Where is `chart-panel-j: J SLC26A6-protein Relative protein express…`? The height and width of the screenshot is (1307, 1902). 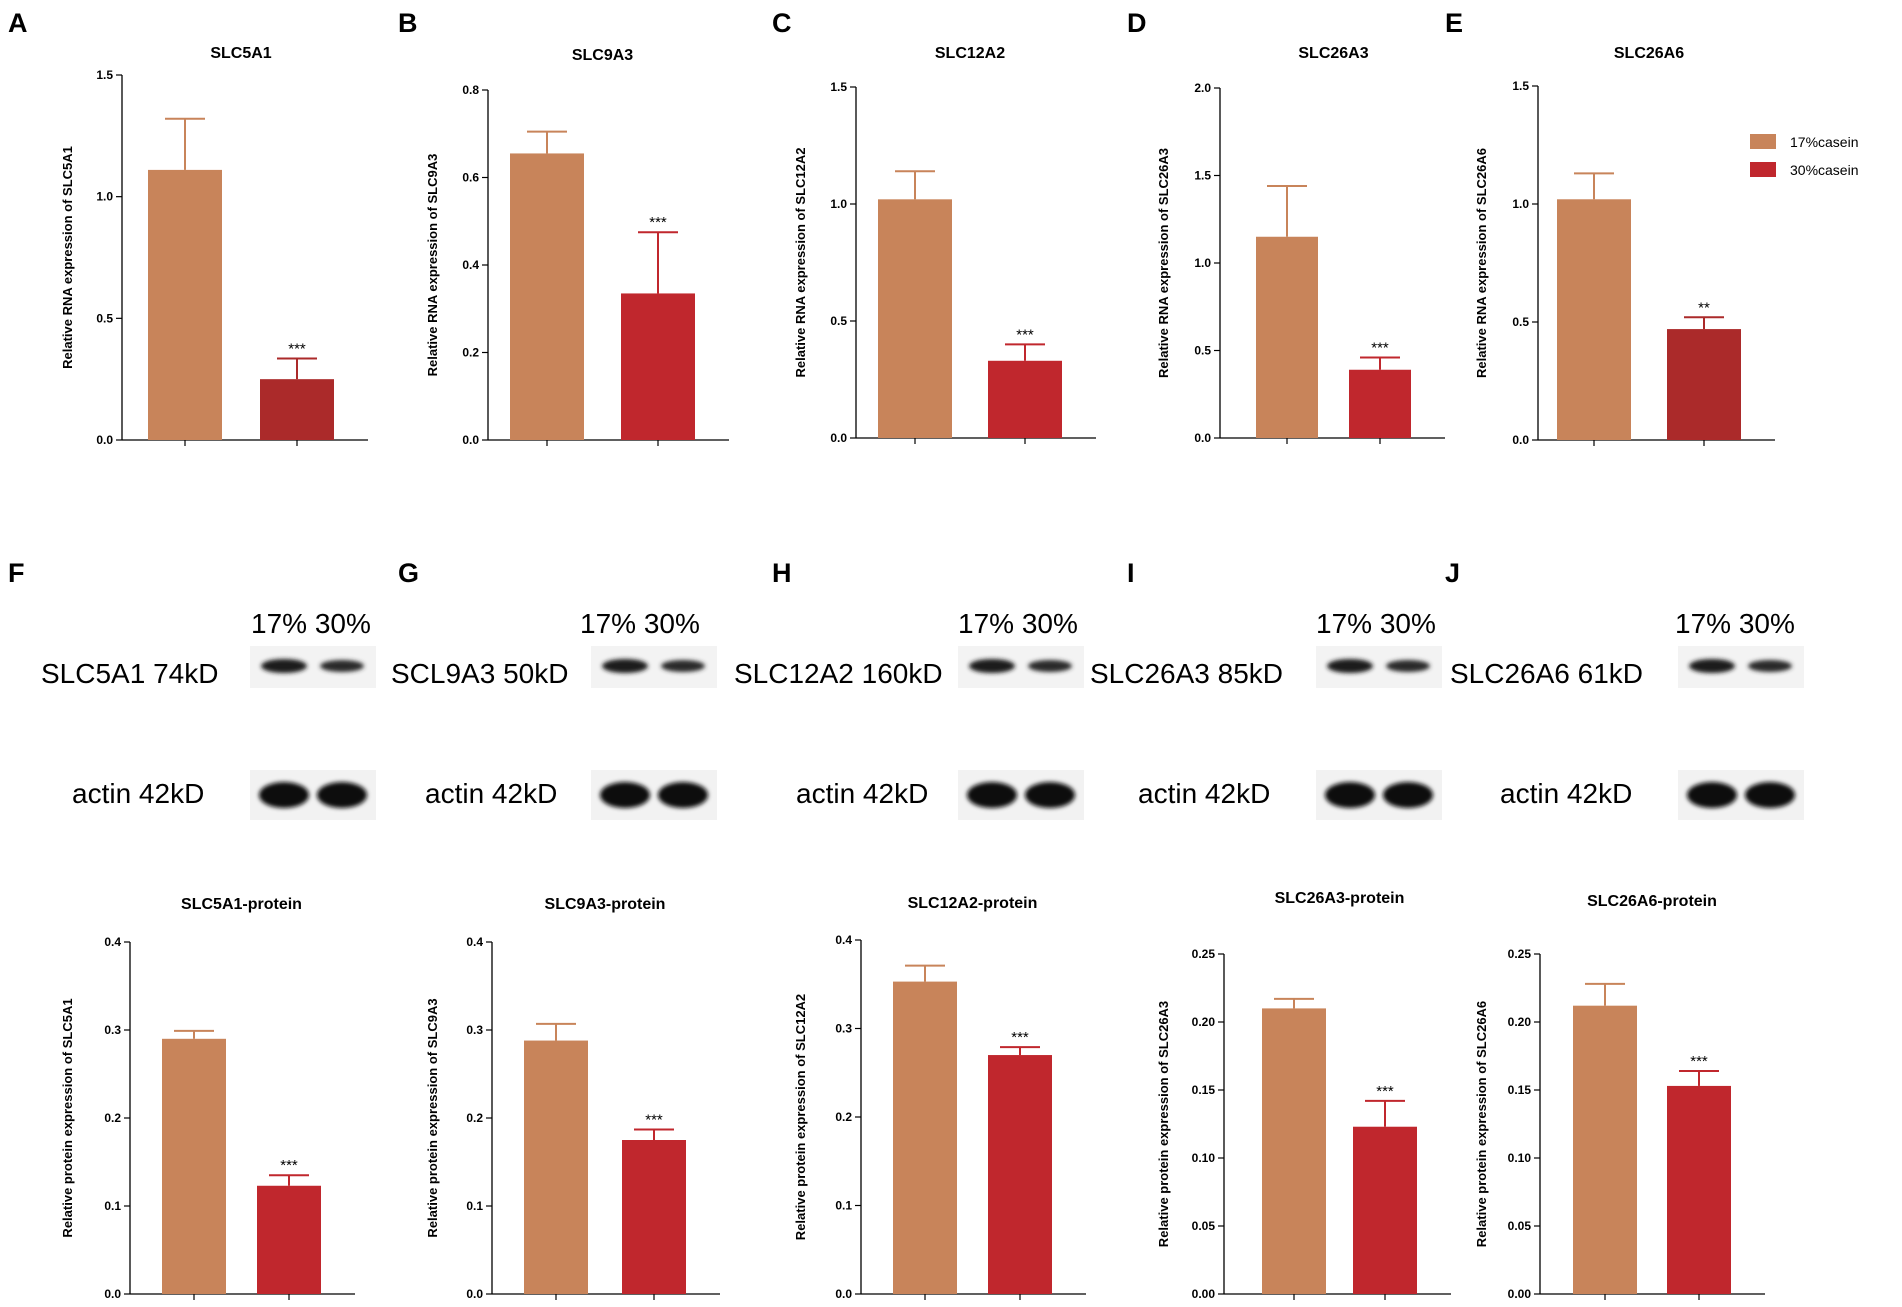 chart-panel-j: J SLC26A6-protein Relative protein express… is located at coordinates (1605, 929).